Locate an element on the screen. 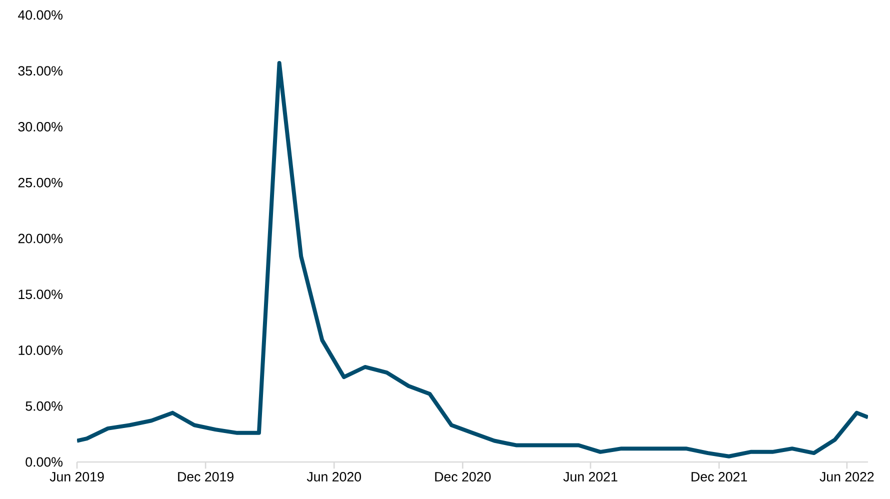 Image resolution: width=890 pixels, height=499 pixels. y-tick-label: 5.00% is located at coordinates (44, 406).